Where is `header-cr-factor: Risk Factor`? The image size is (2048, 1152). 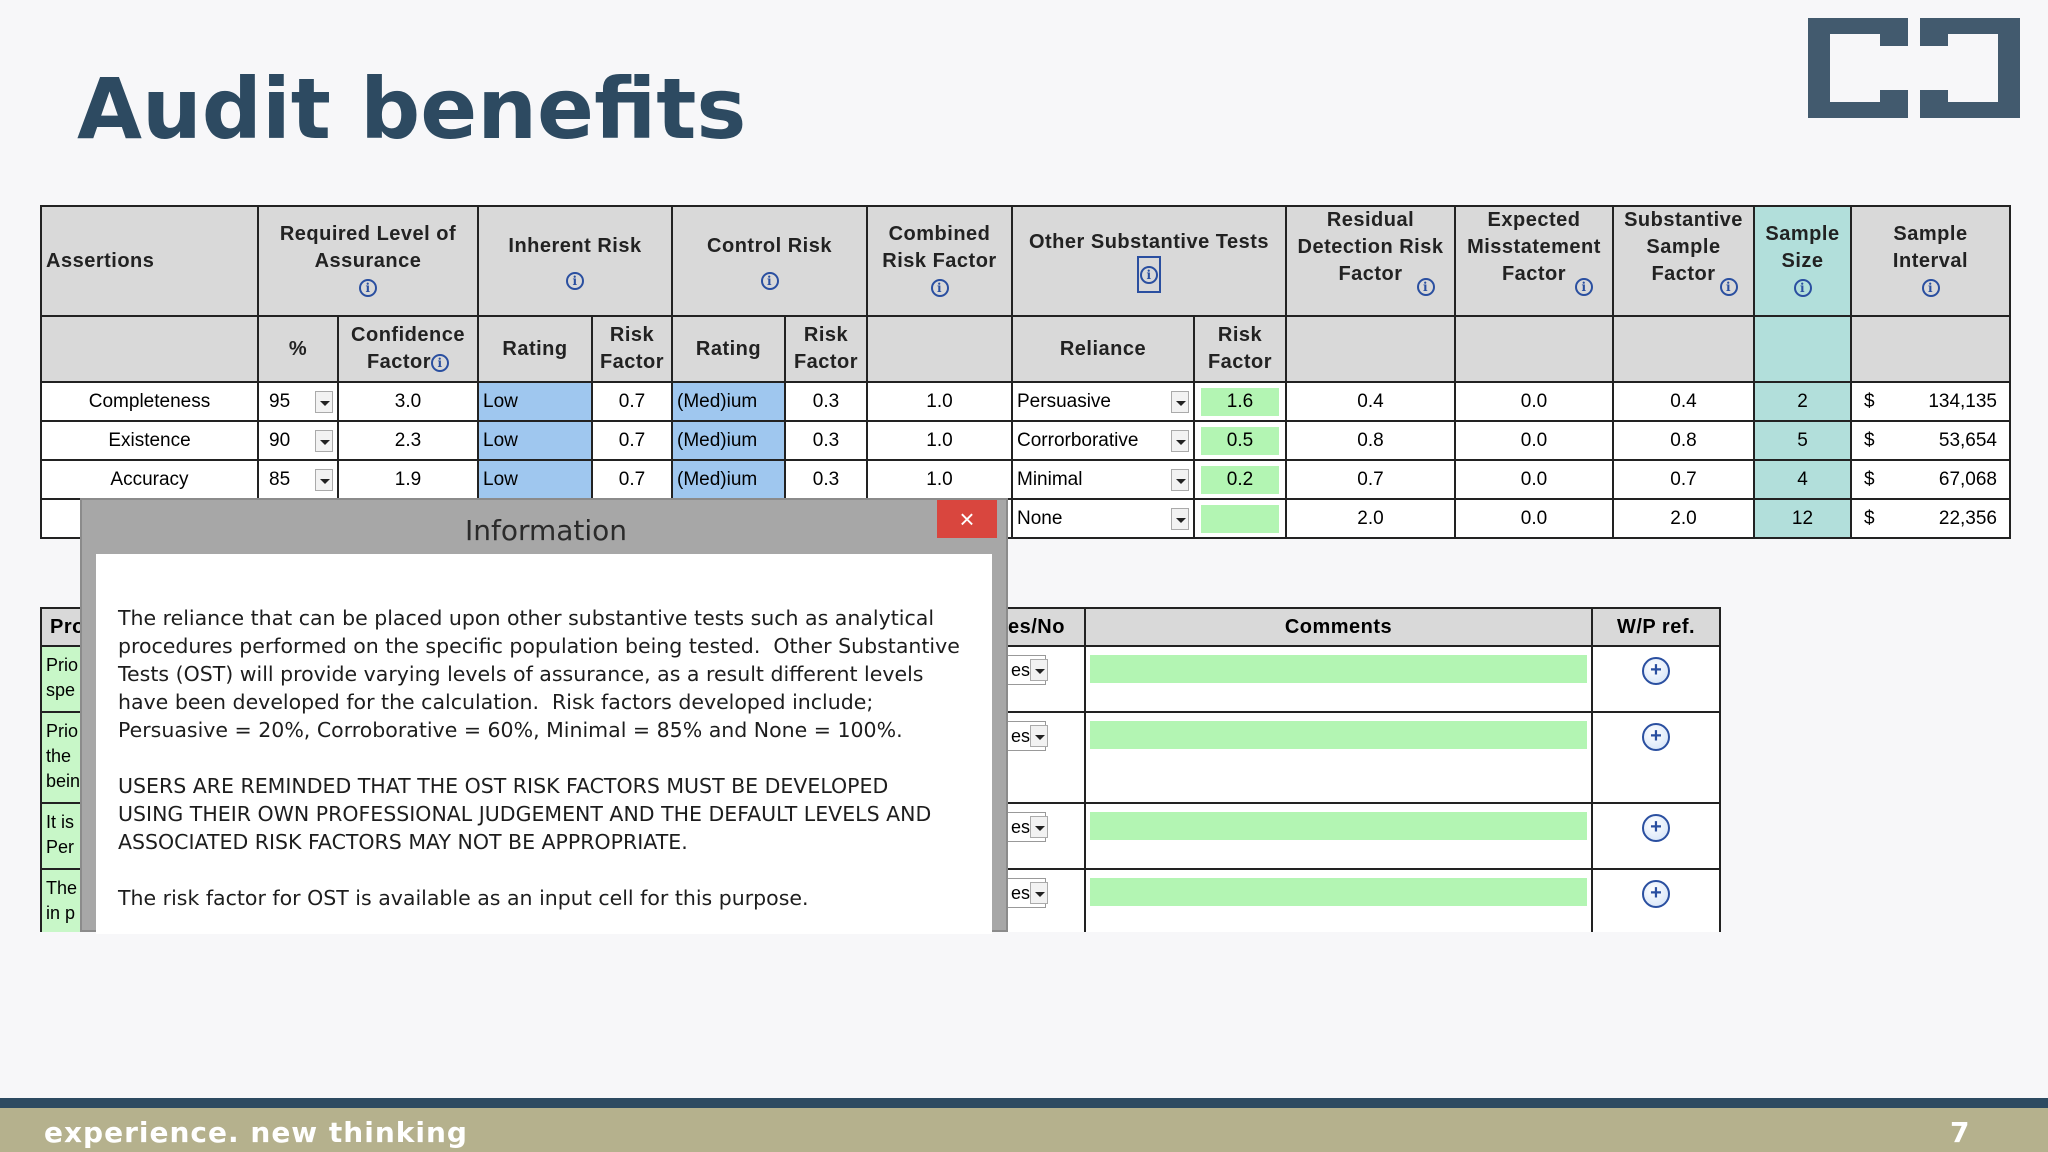
header-cr-factor: Risk Factor is located at coordinates (826, 349).